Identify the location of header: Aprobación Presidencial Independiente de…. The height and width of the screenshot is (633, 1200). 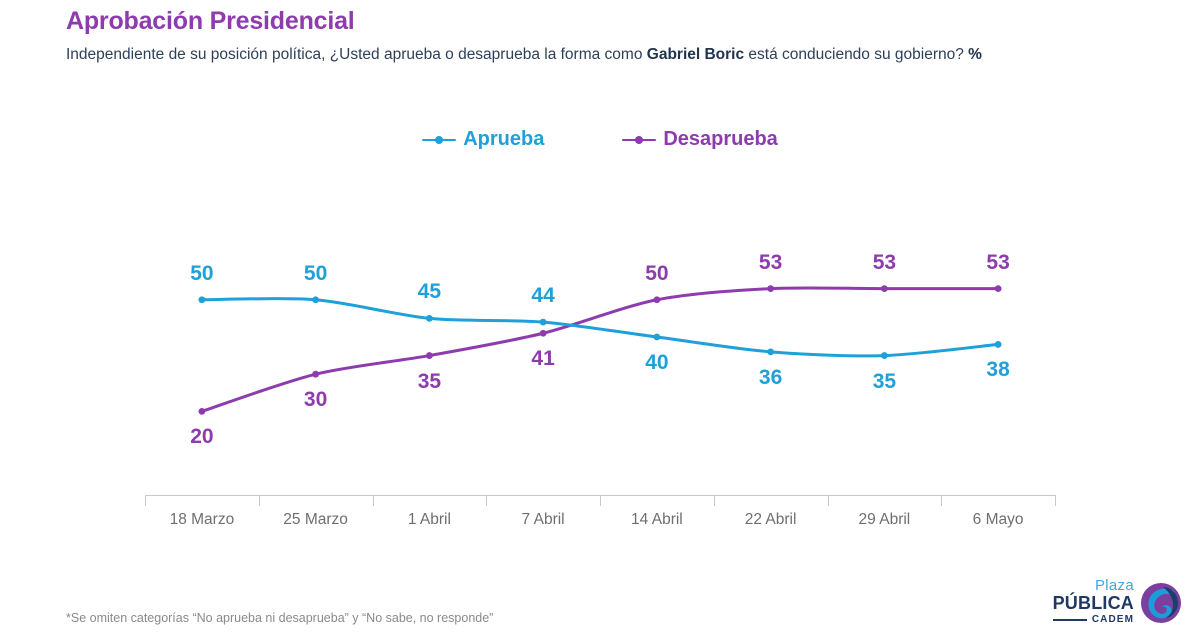
(601, 35).